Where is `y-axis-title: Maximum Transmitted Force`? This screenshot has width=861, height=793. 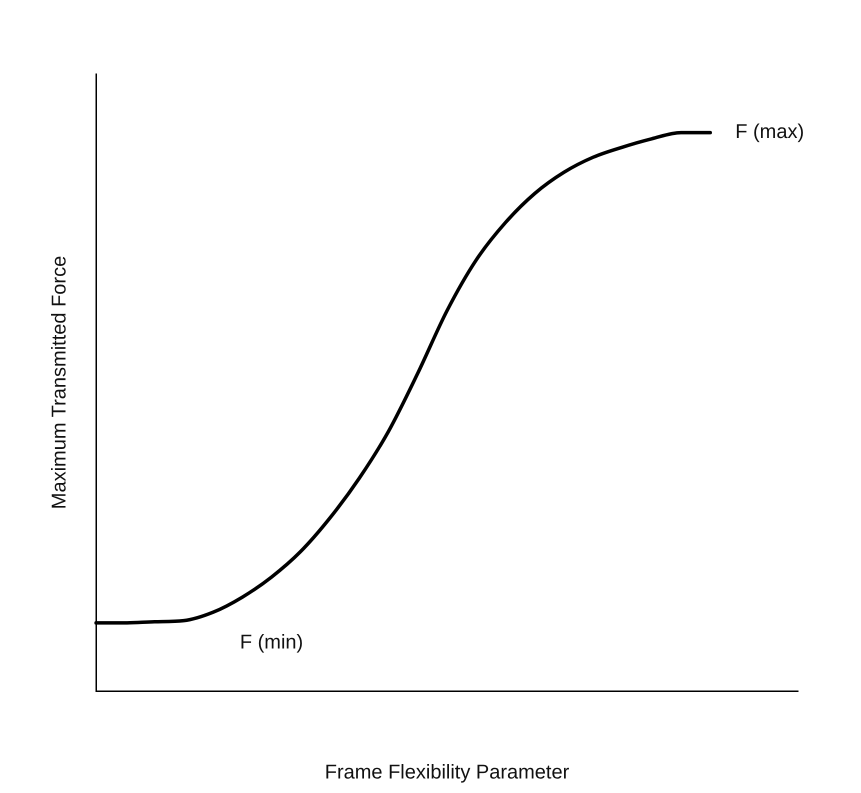 y-axis-title: Maximum Transmitted Force is located at coordinates (59, 383).